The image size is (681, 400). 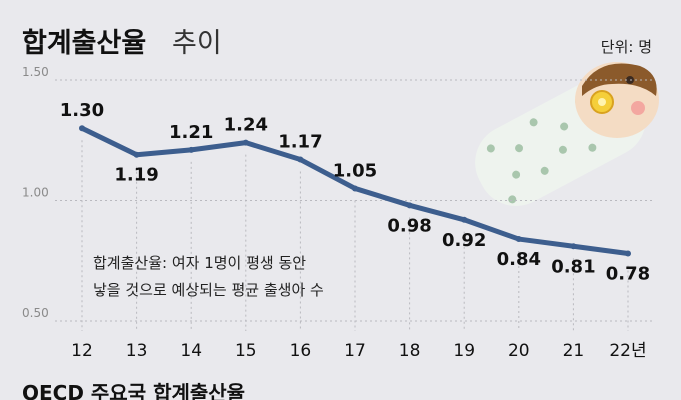 I want to click on chart-title: 합계출산율, so click(x=84, y=43).